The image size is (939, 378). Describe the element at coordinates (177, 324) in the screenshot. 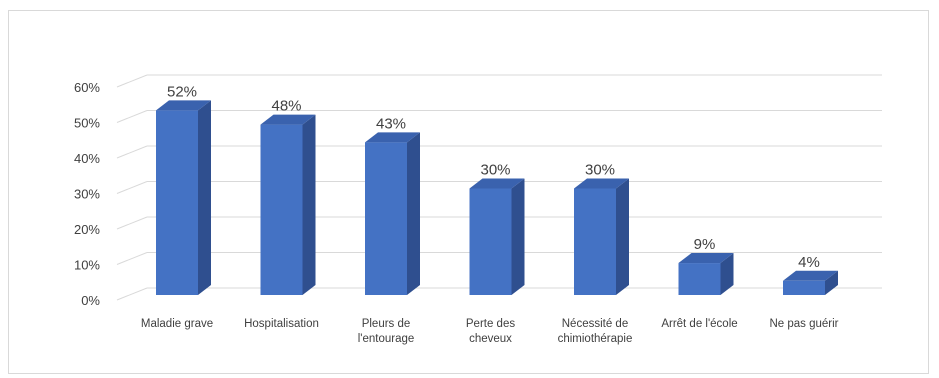

I see `x-tick-label: Maladie grave` at that location.